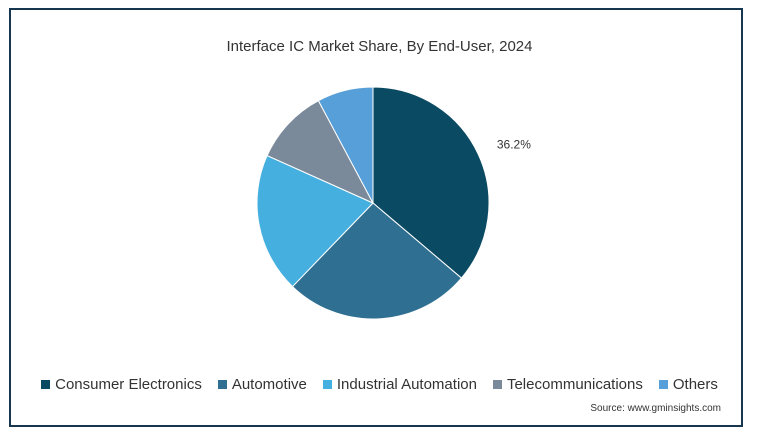 The image size is (759, 442). I want to click on legend-item: Consumer Electronics, so click(121, 384).